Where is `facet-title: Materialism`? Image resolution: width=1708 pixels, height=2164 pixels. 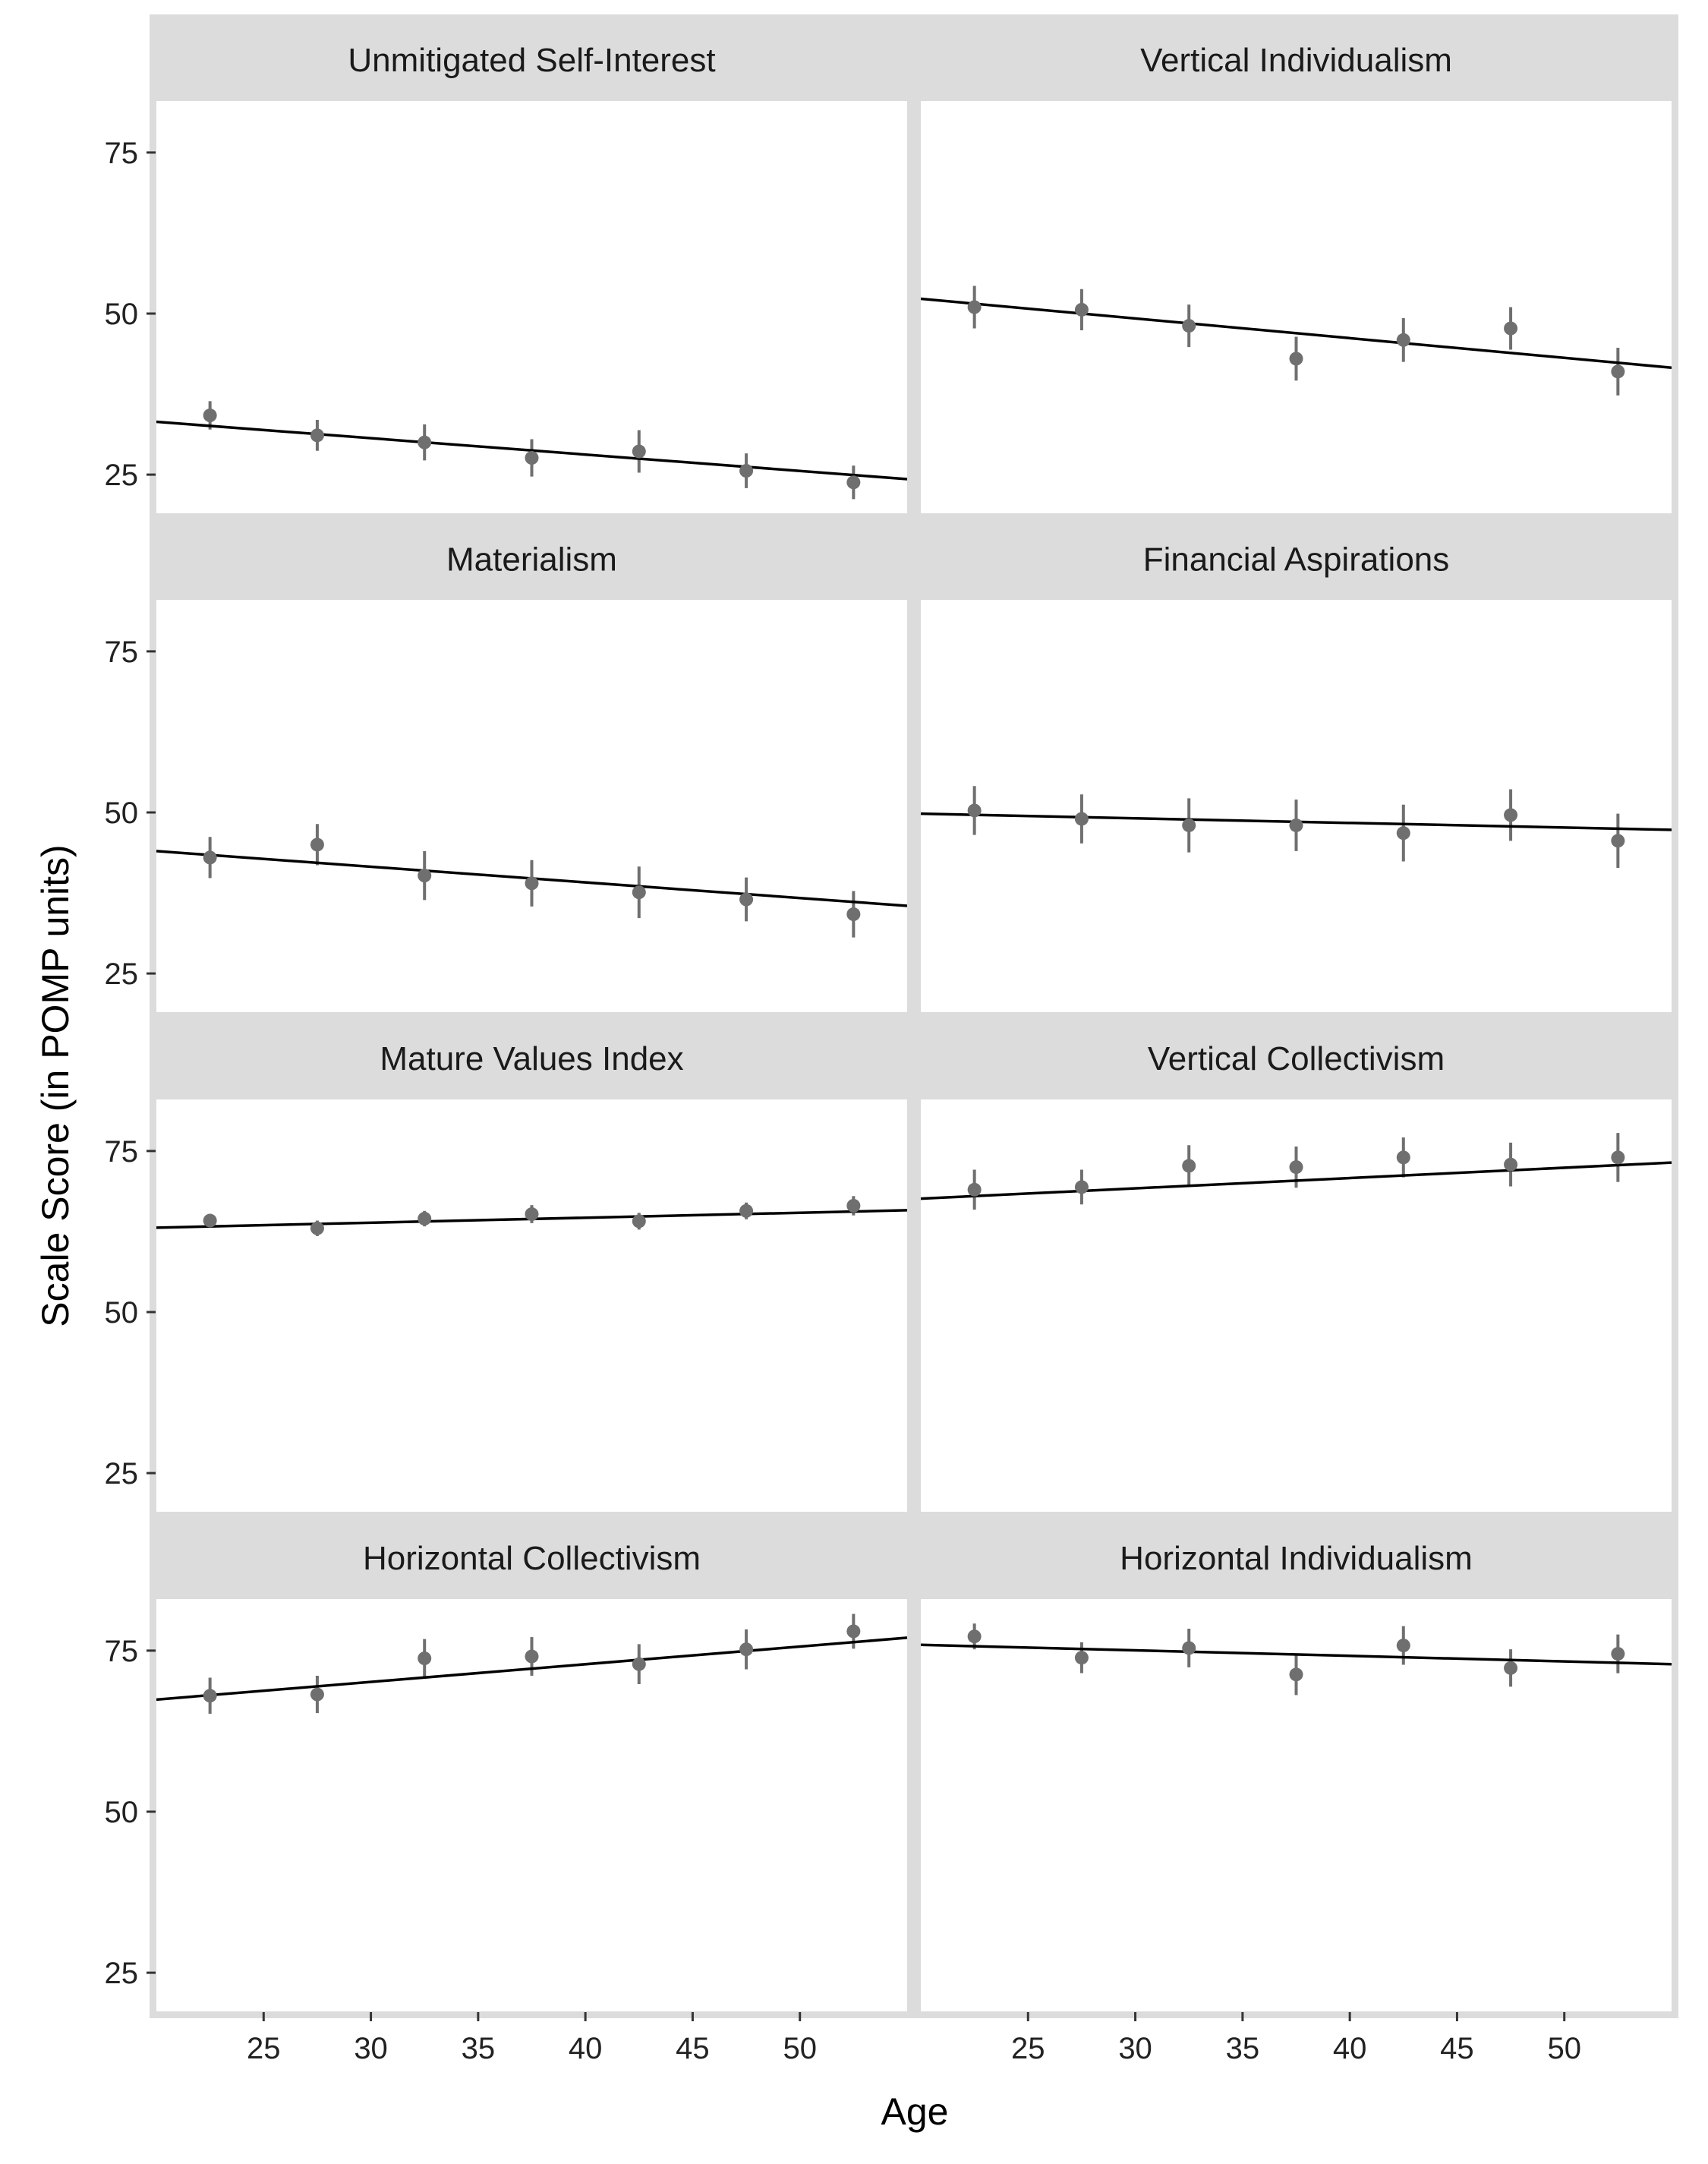 facet-title: Materialism is located at coordinates (531, 560).